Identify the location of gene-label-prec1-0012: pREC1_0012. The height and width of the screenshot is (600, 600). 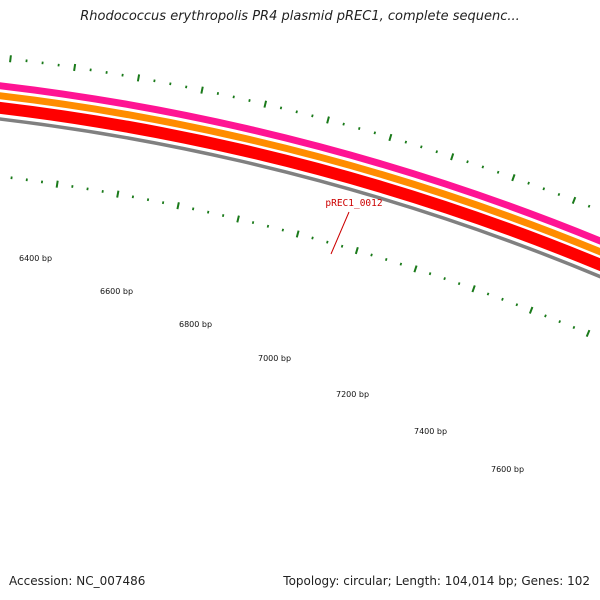
(353, 203).